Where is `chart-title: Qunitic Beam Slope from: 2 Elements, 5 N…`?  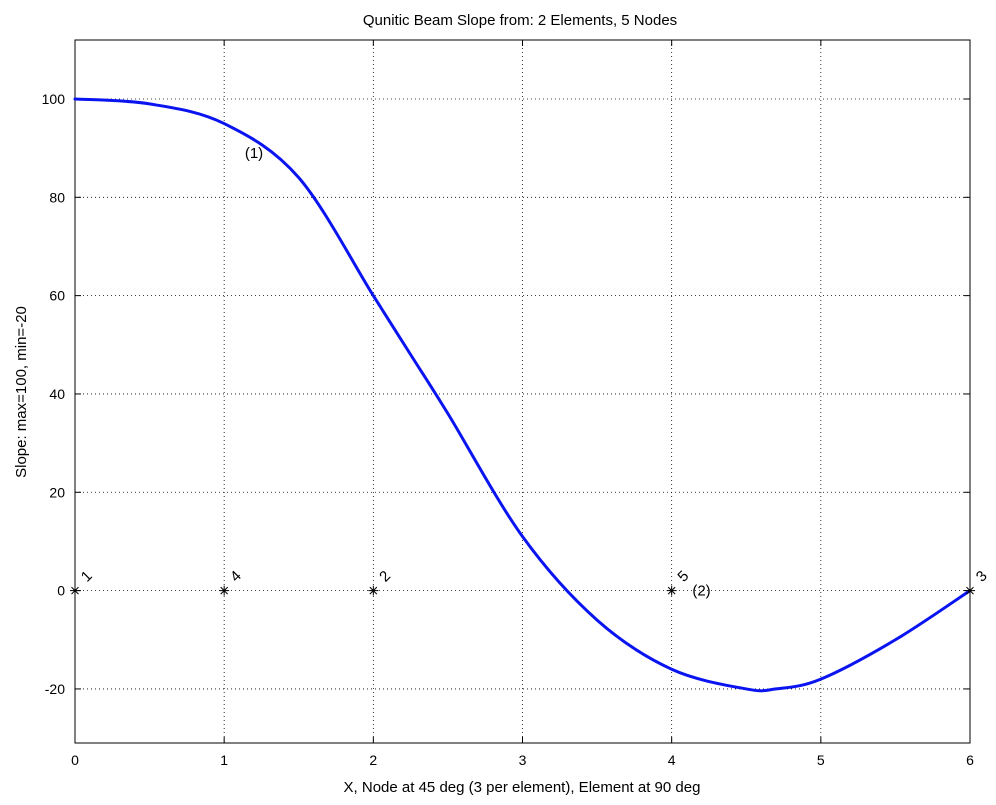 chart-title: Qunitic Beam Slope from: 2 Elements, 5 N… is located at coordinates (520, 20).